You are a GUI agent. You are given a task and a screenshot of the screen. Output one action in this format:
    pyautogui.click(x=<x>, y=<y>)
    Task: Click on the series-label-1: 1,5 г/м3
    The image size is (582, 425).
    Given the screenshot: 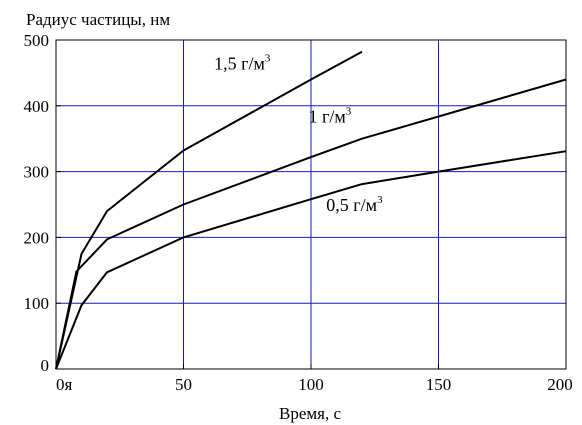 What is the action you would take?
    pyautogui.click(x=242, y=63)
    